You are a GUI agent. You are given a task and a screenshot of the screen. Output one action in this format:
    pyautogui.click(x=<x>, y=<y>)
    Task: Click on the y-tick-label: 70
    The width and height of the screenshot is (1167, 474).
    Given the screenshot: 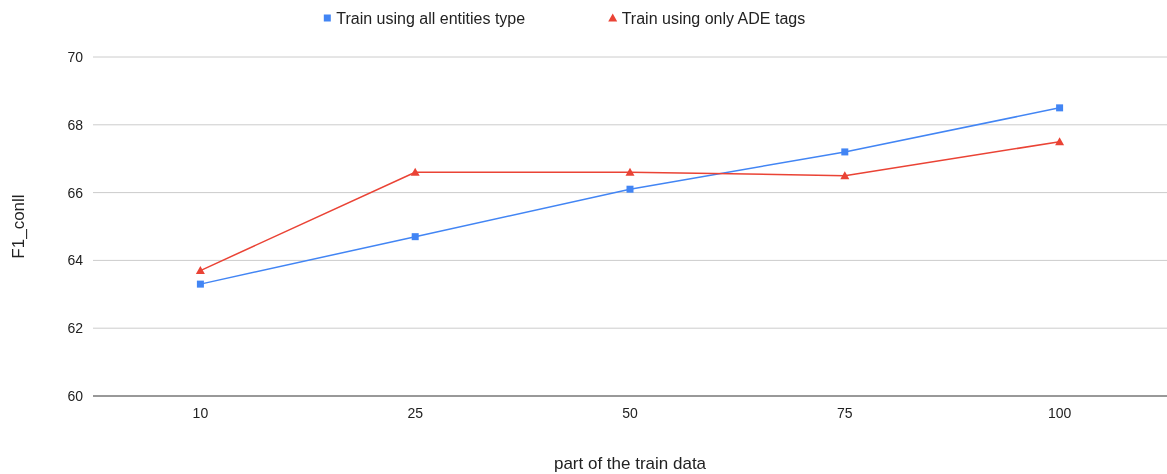 What is the action you would take?
    pyautogui.click(x=75, y=56)
    